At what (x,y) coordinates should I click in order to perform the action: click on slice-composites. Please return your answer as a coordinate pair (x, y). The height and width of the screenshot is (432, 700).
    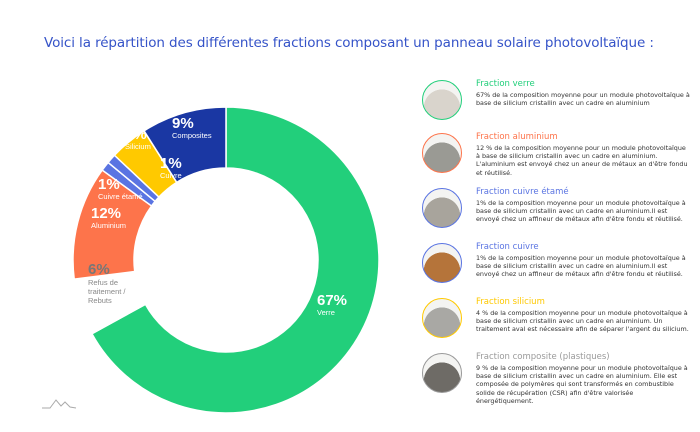
    Looking at the image, I should click on (184, 145).